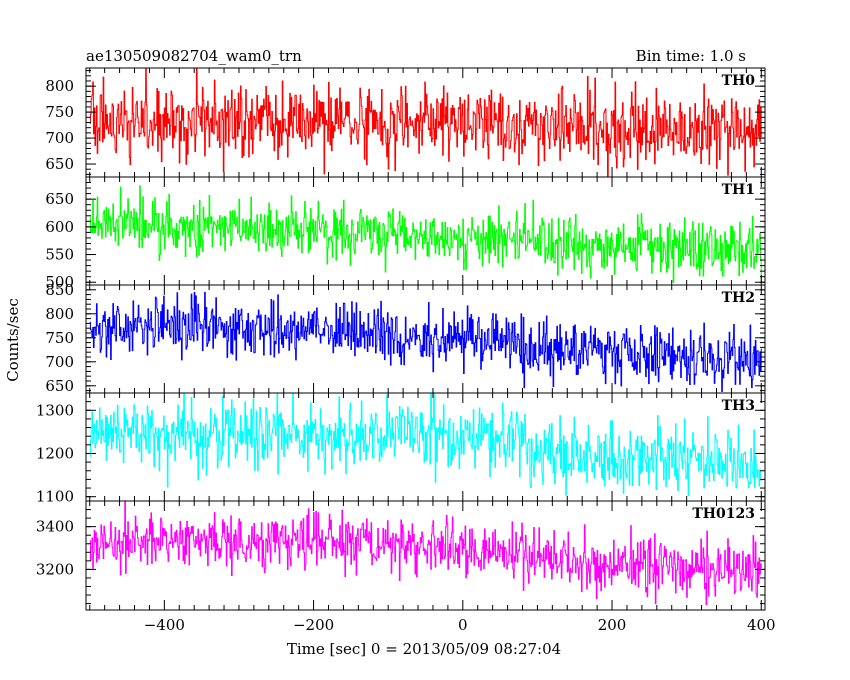  Describe the element at coordinates (425, 234) in the screenshot. I see `series-line-th1` at that location.